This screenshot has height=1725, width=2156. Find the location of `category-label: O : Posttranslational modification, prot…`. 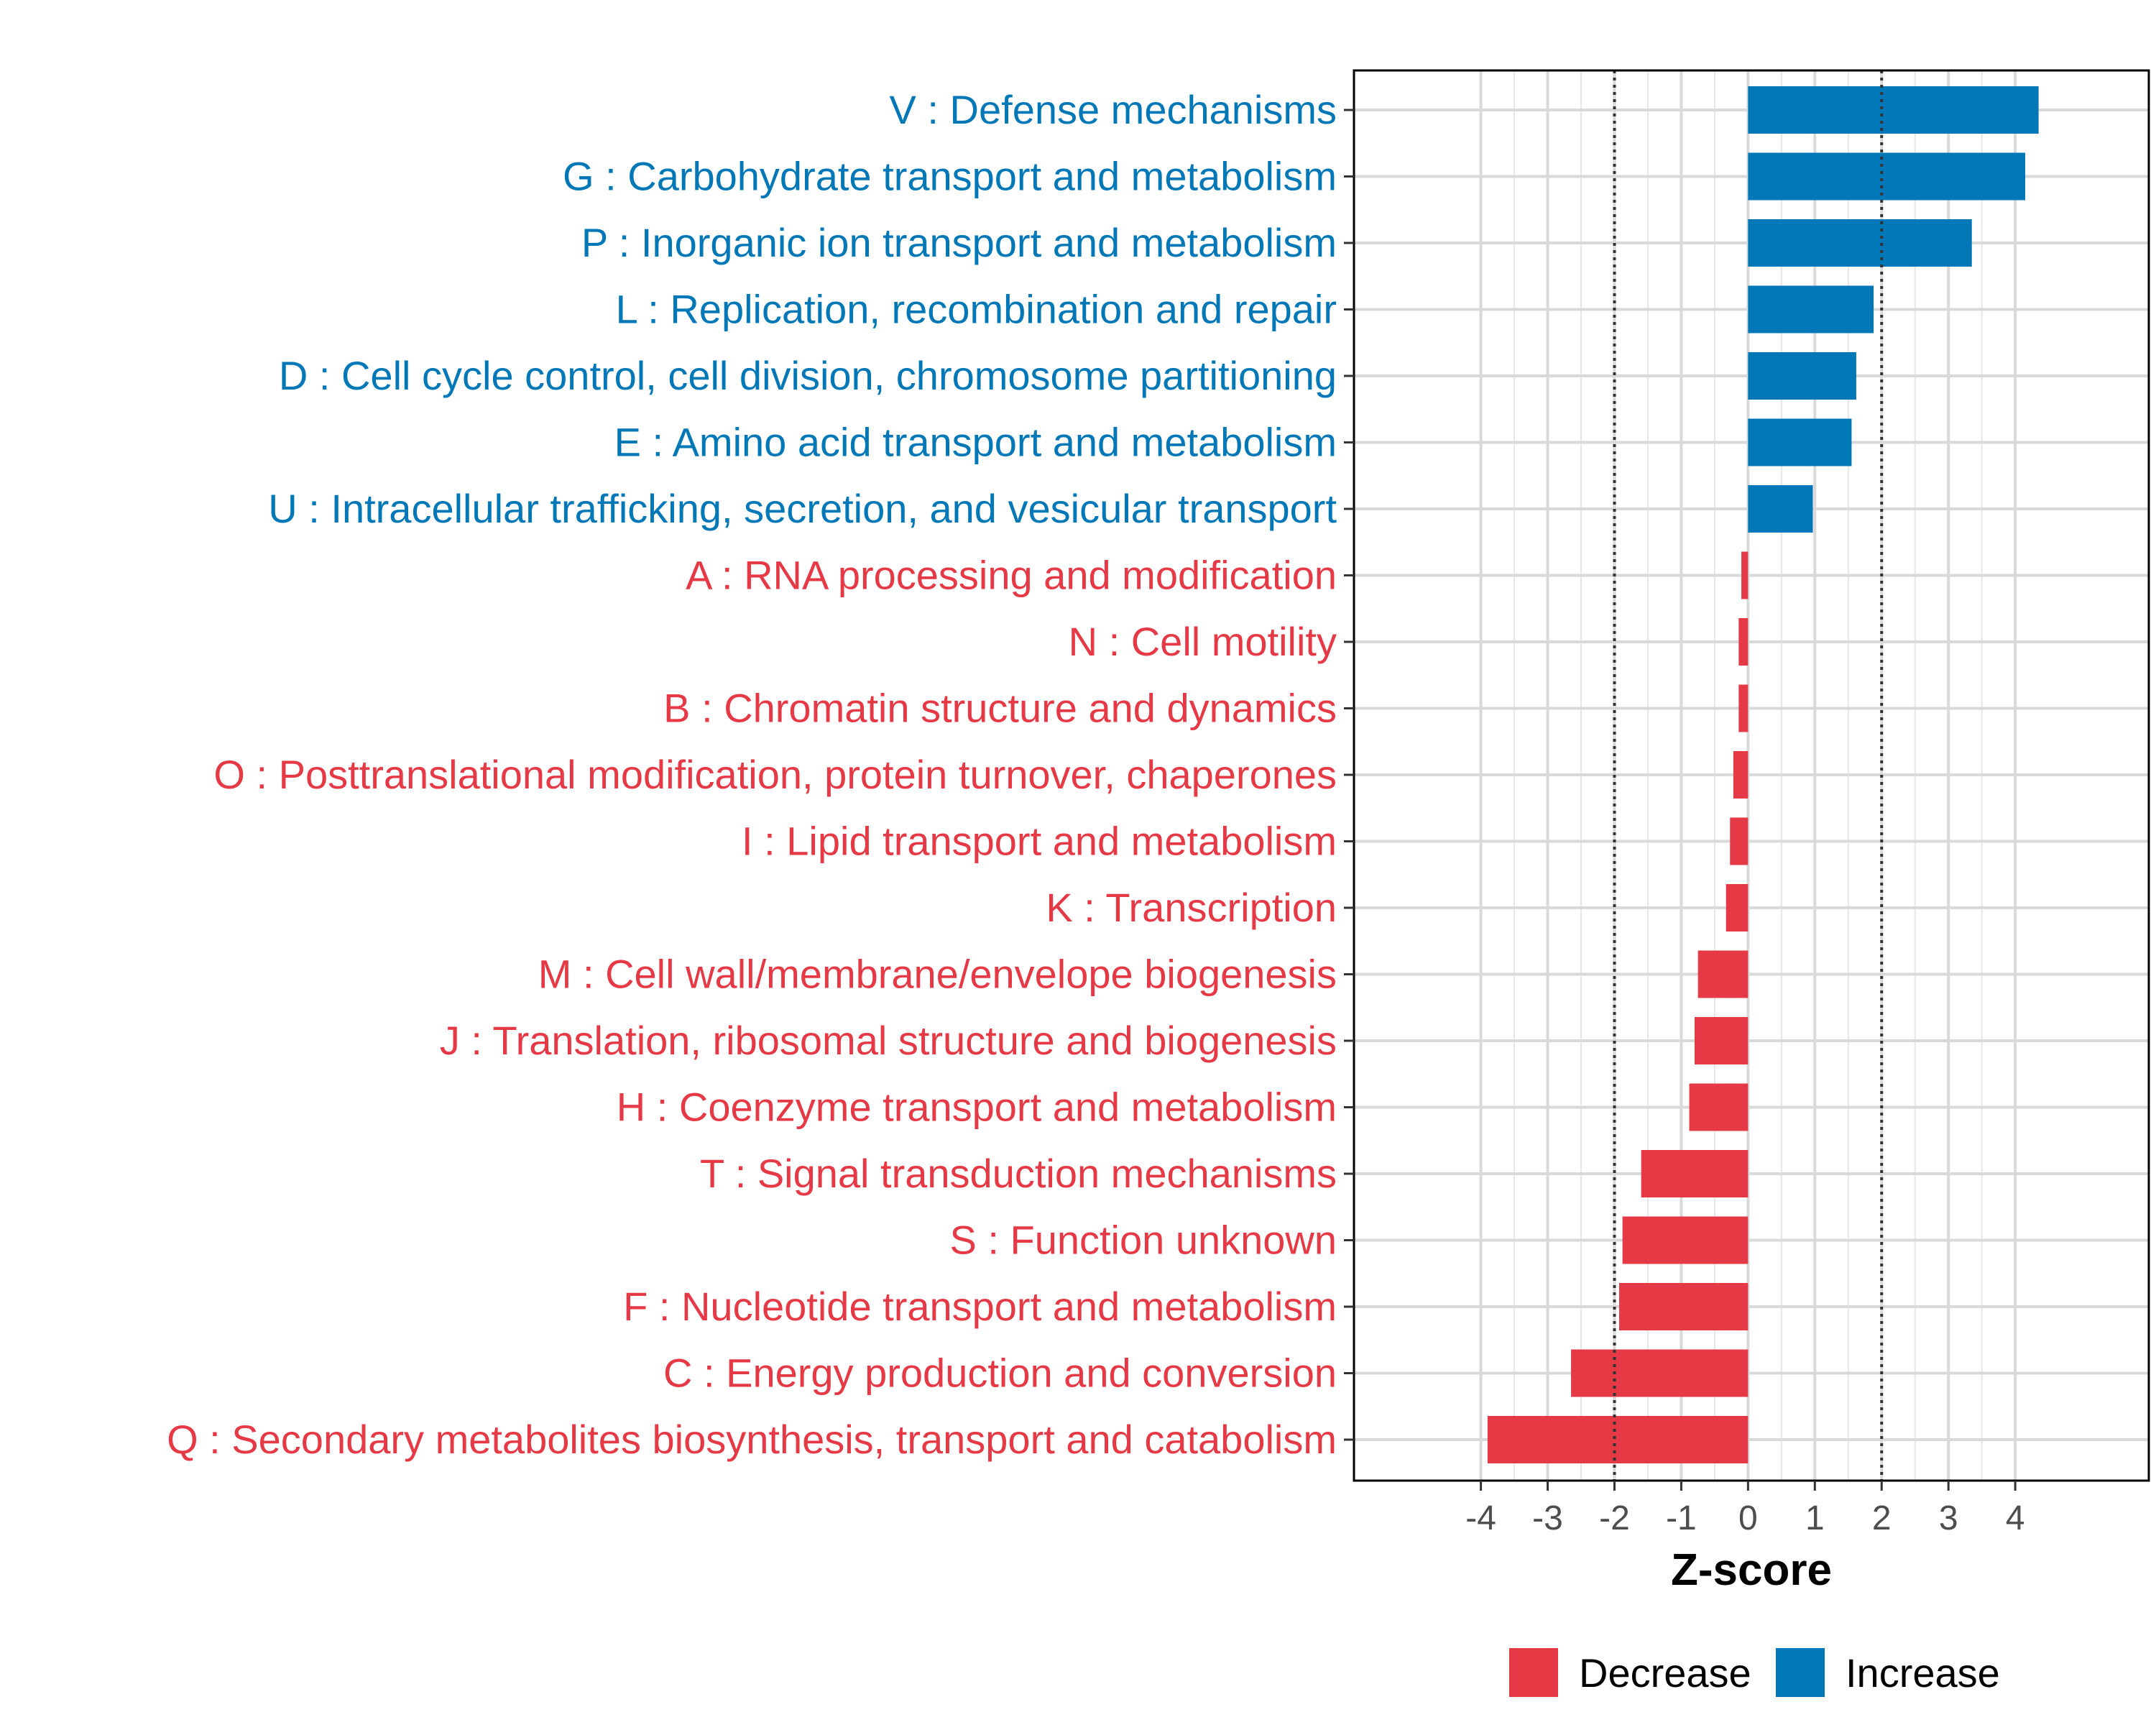

category-label: O : Posttranslational modification, prot… is located at coordinates (775, 774).